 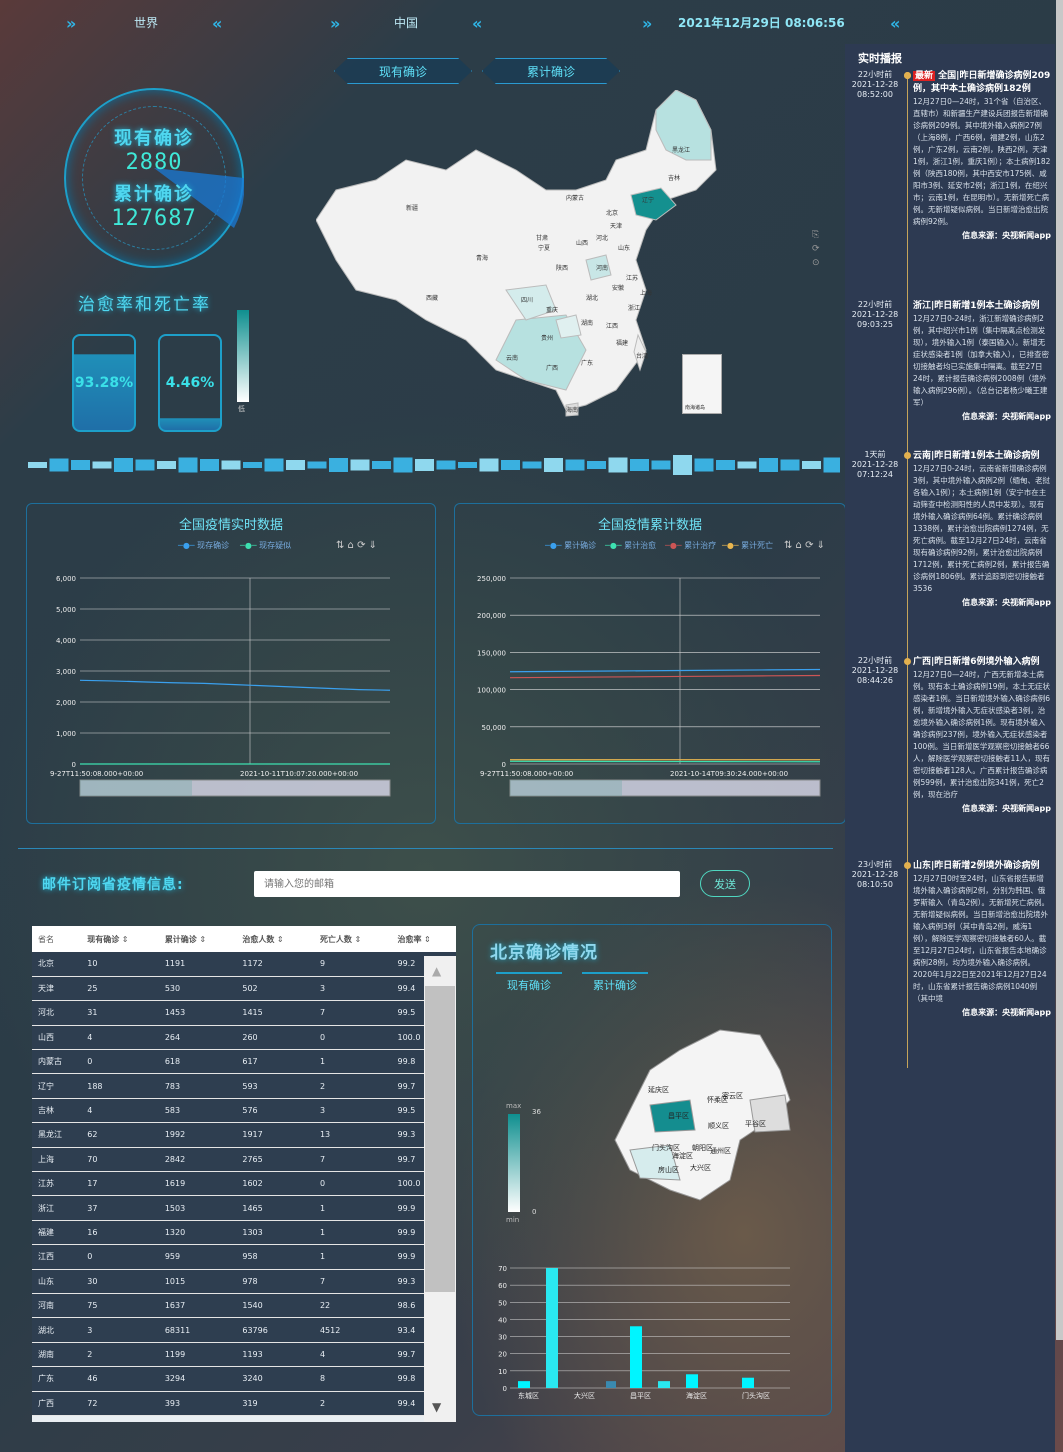 What do you see at coordinates (875, 875) in the screenshot?
I see `news-timestamp: 23小时前 2021-12-28 08:10:50` at bounding box center [875, 875].